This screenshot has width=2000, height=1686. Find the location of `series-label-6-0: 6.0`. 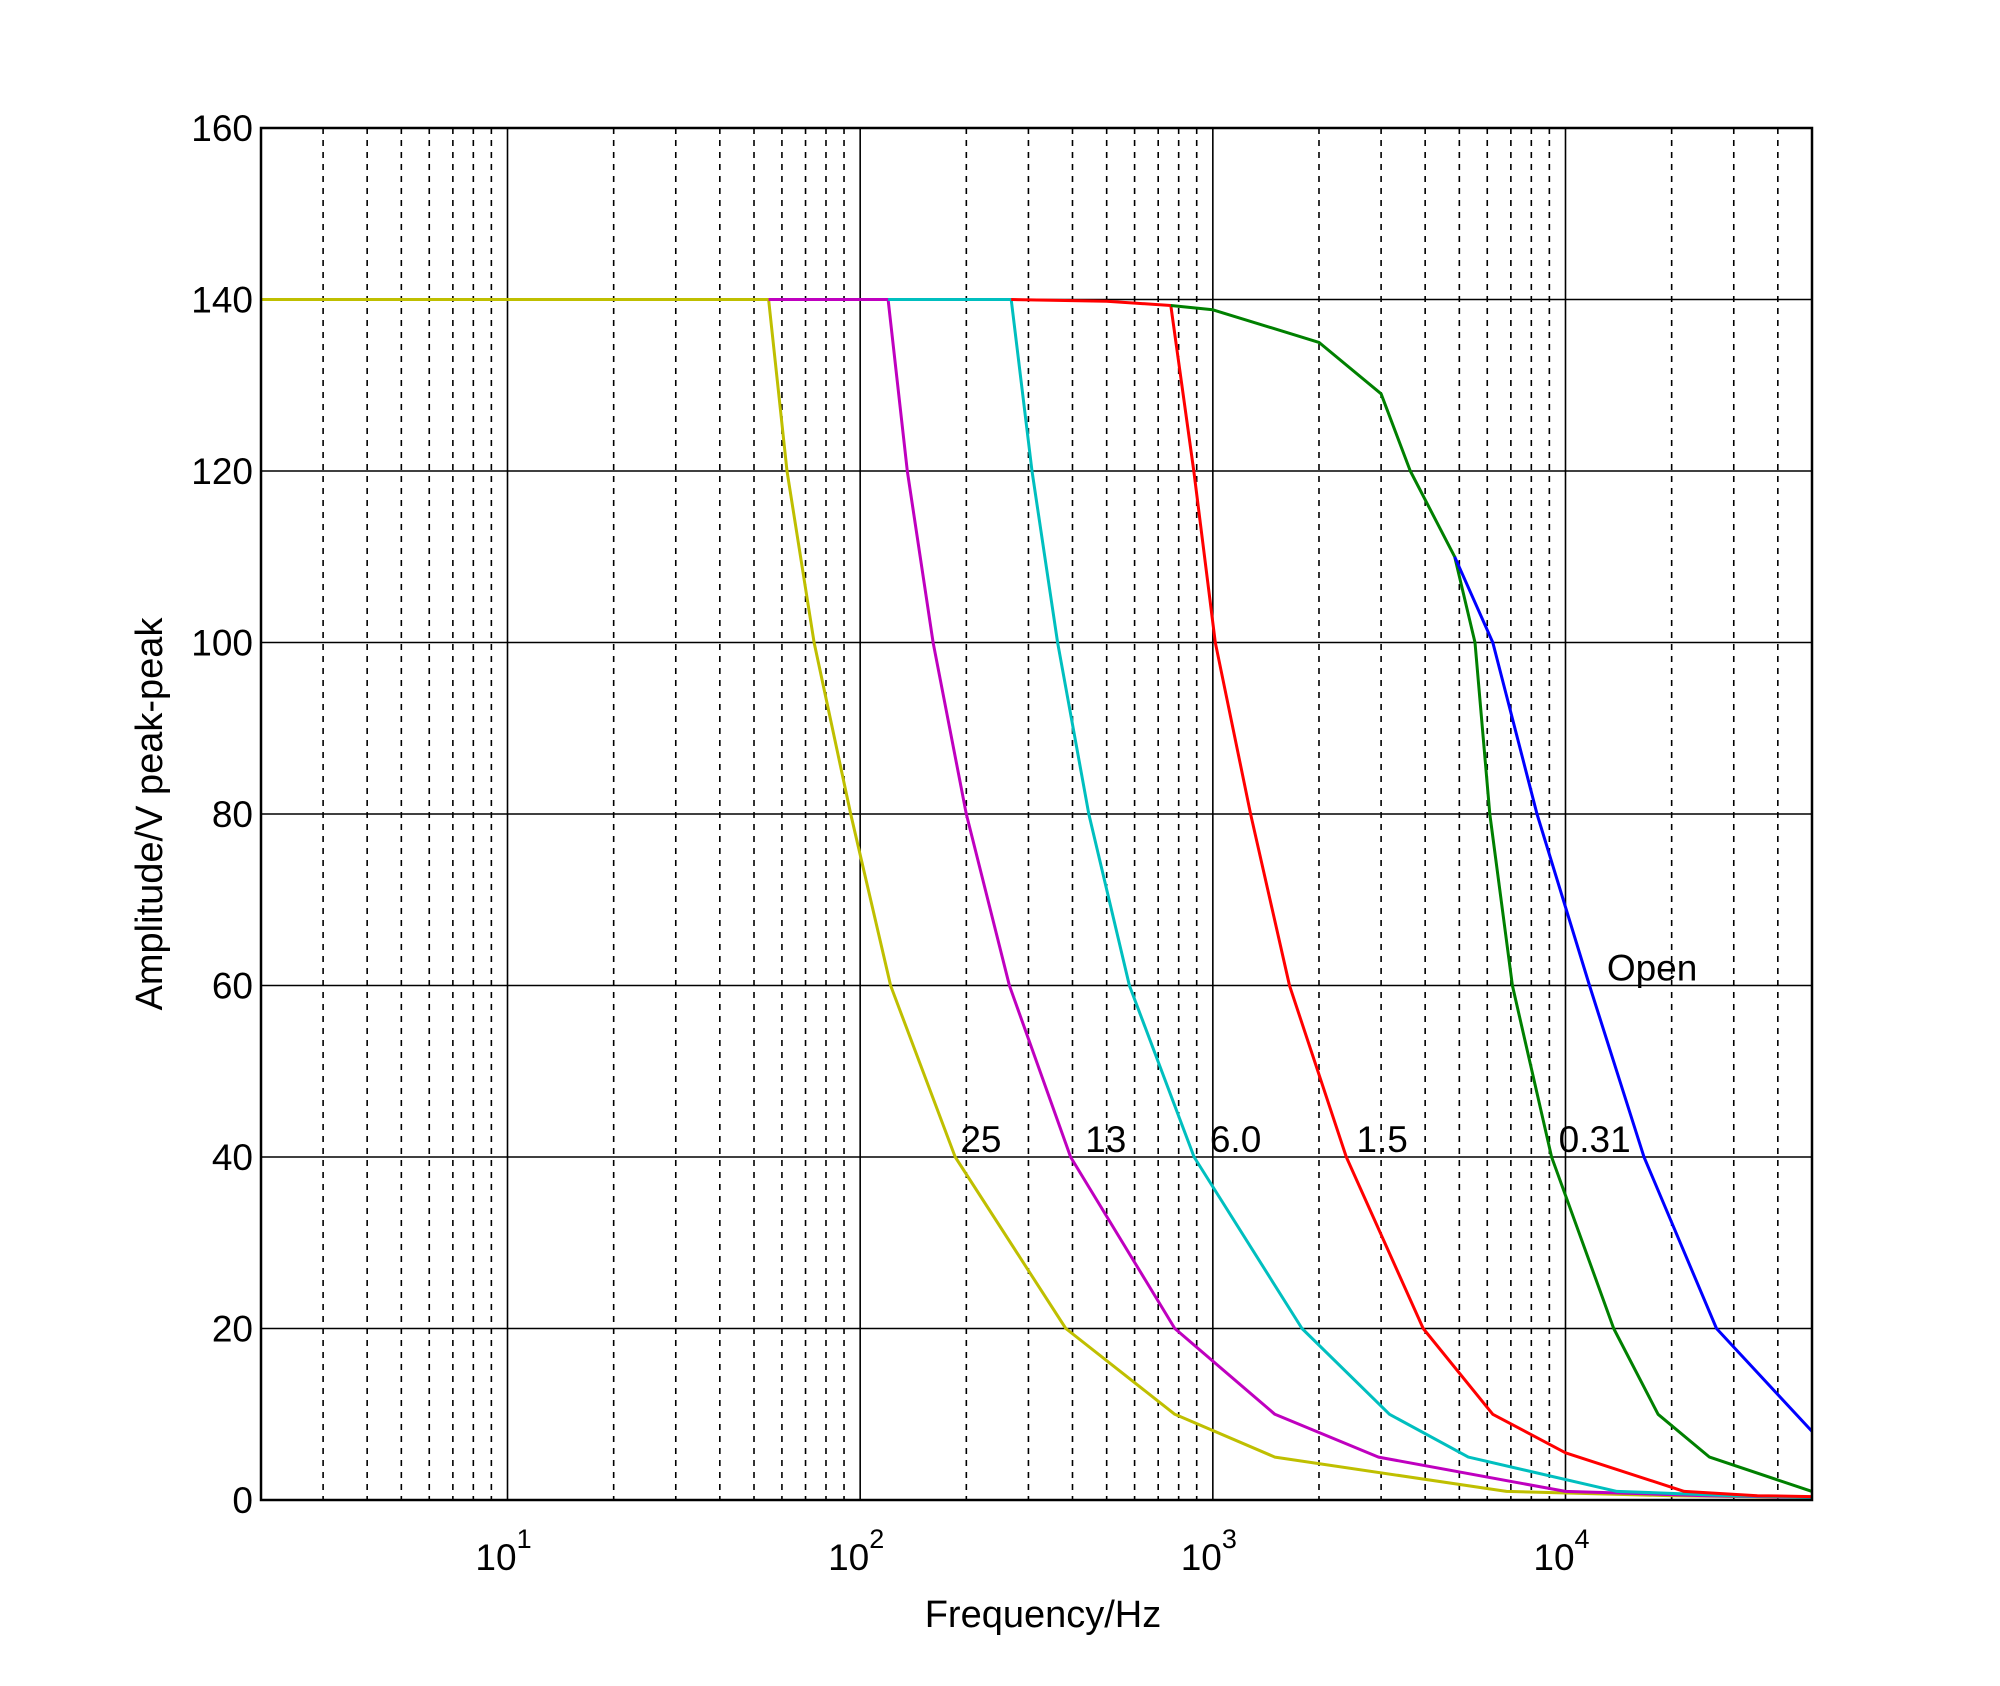

series-label-6-0: 6.0 is located at coordinates (1235, 1139).